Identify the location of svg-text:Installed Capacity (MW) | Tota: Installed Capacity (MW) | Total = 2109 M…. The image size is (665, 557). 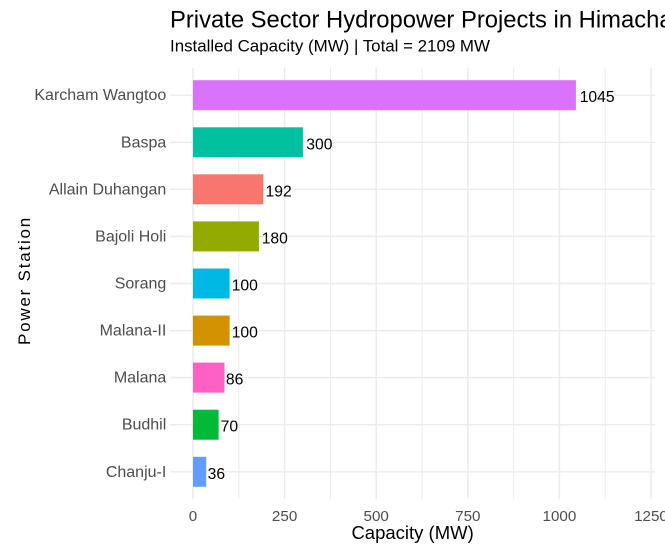
(330, 46).